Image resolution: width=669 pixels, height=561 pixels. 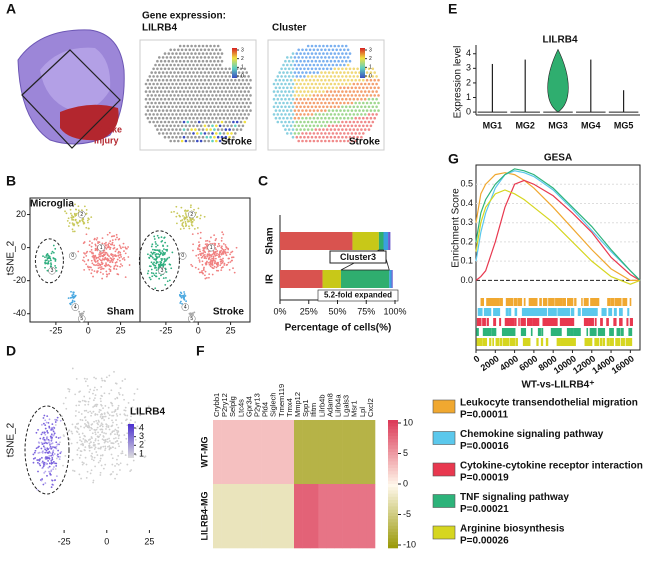 I want to click on legend-name: Leukocyte transendothelial migration, so click(x=549, y=403).